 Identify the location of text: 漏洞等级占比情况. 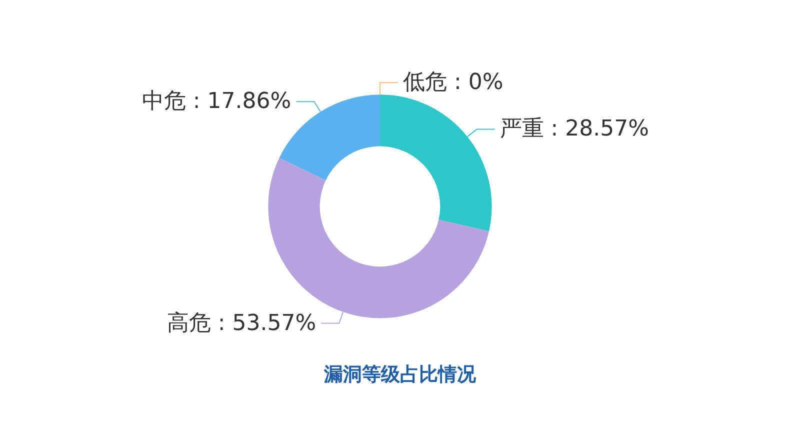
(400, 375).